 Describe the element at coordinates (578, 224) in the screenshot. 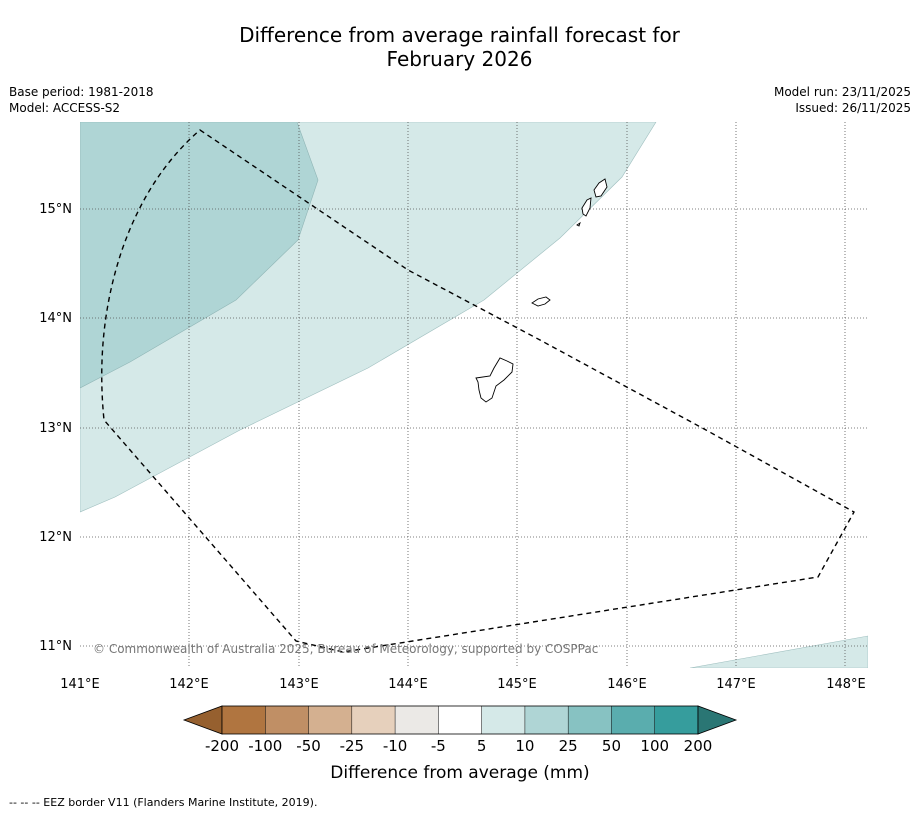

I see `aguijan-island` at that location.